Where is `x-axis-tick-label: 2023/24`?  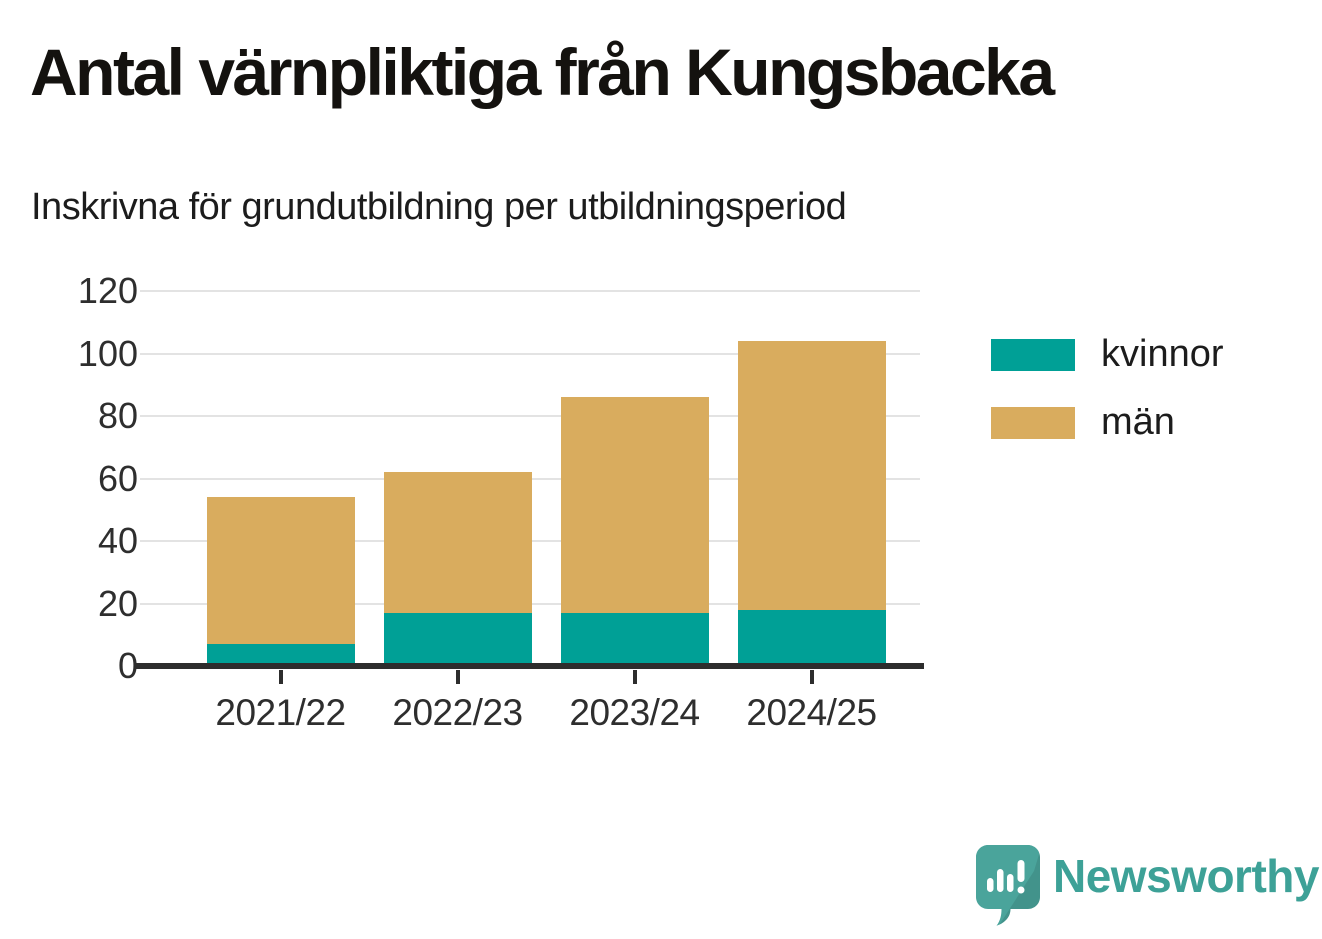
x-axis-tick-label: 2023/24 is located at coordinates (634, 712).